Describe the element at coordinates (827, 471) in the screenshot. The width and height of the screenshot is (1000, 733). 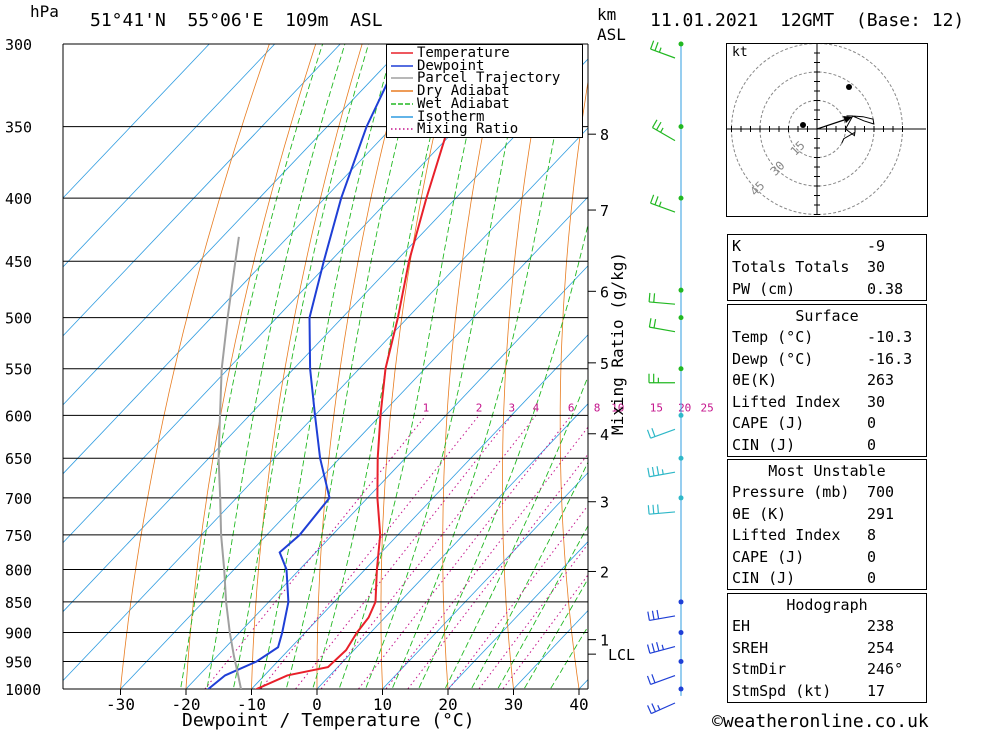
I see `index-section-title-row: Most Unstable` at that location.